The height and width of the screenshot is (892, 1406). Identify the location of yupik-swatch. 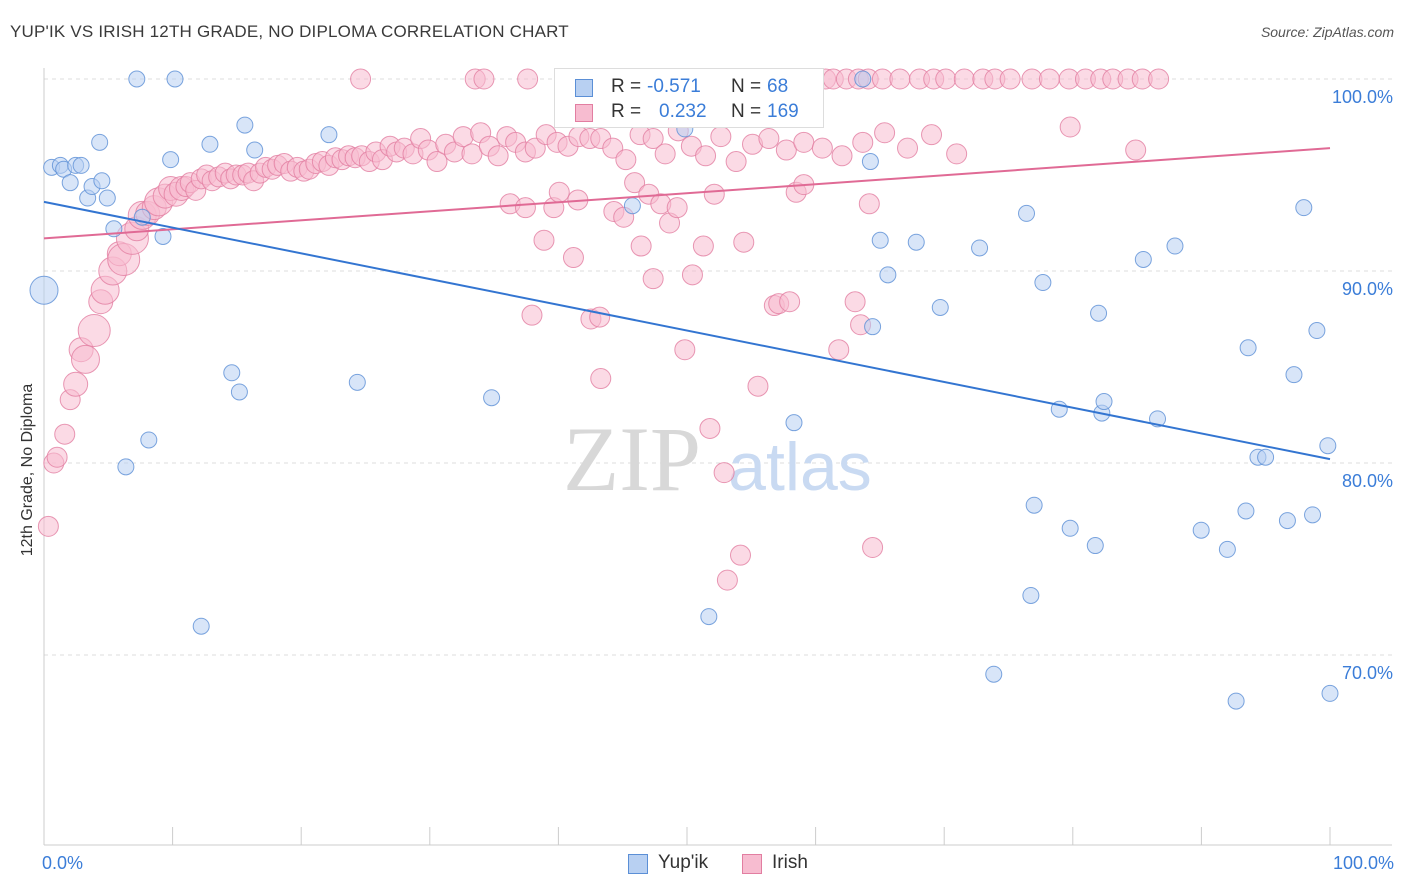
(584, 88).